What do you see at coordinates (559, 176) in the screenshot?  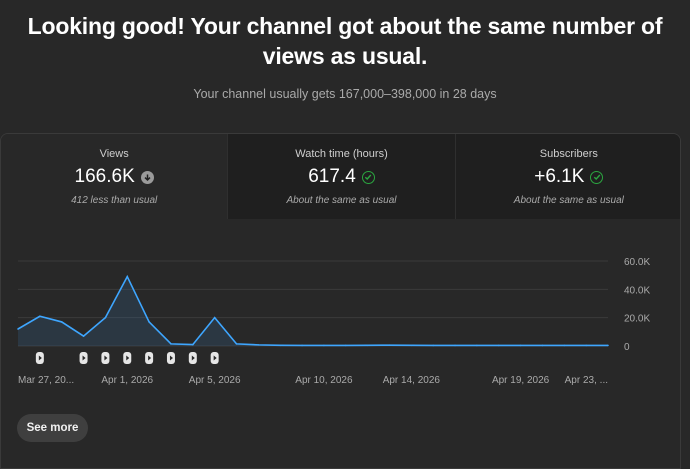 I see `tab-value: +6.1K` at bounding box center [559, 176].